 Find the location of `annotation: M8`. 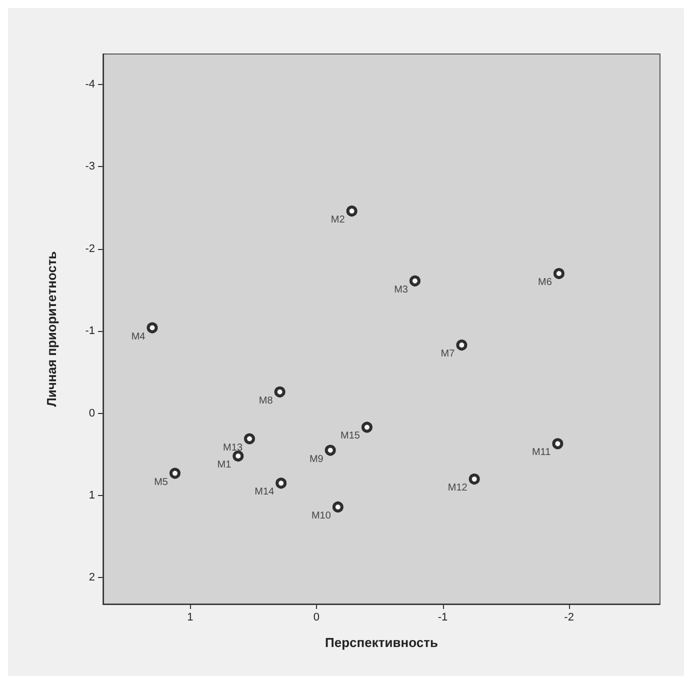

annotation: M8 is located at coordinates (266, 400).